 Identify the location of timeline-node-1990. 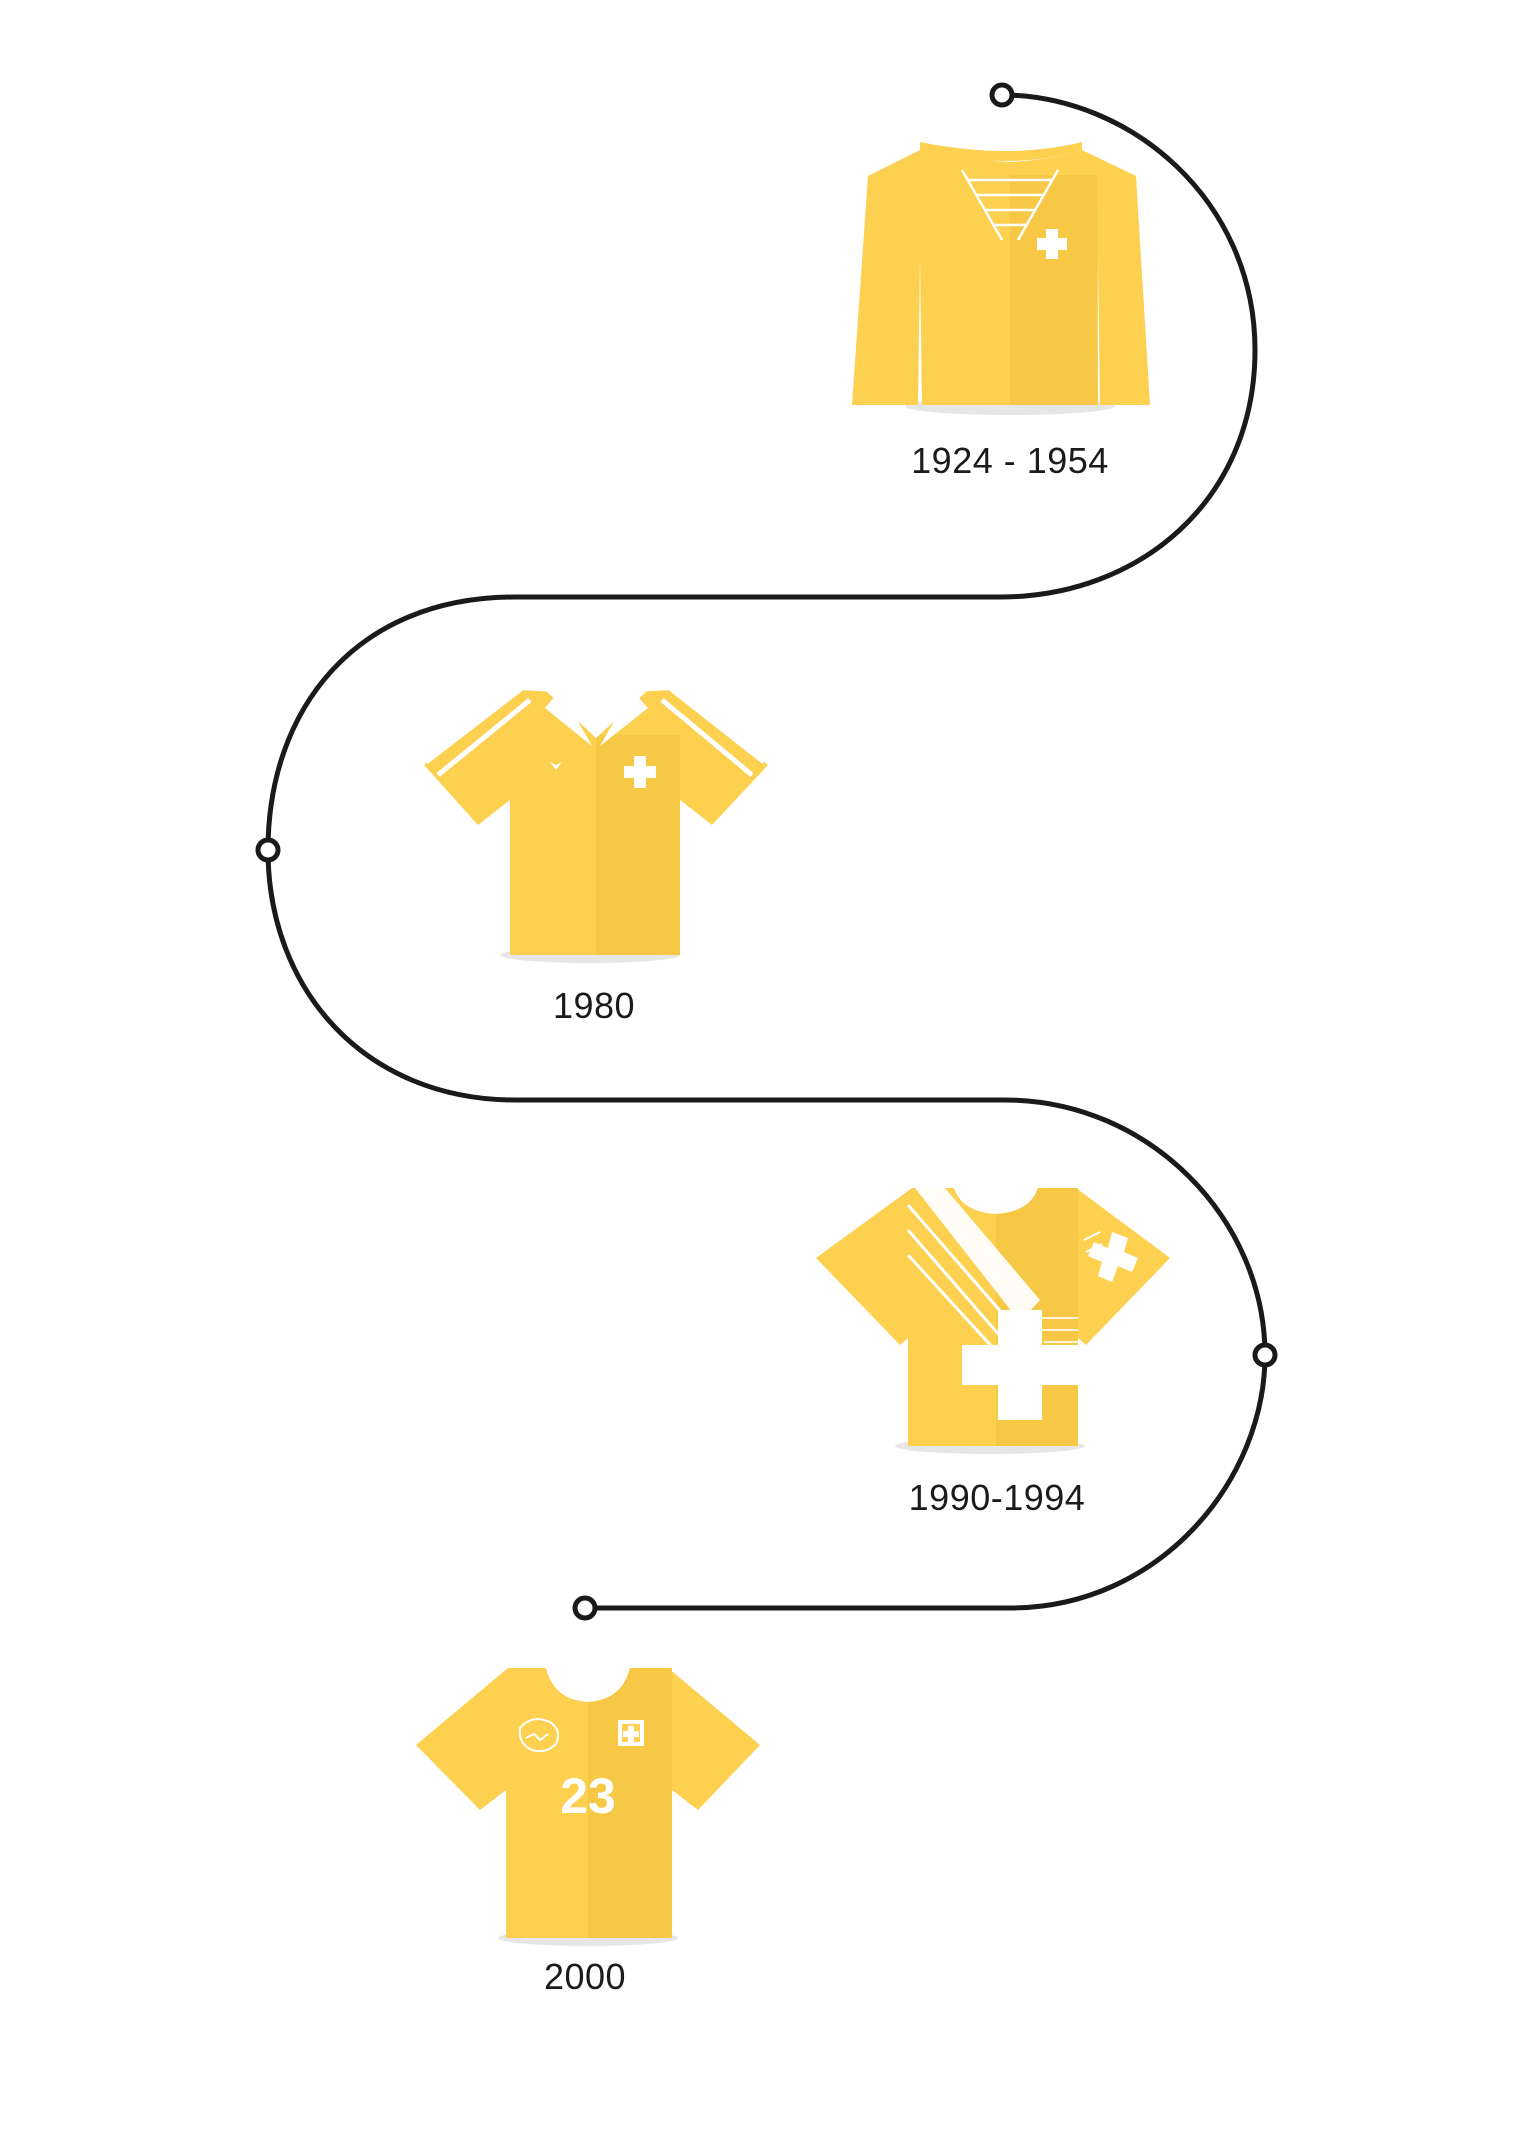
(1265, 1355).